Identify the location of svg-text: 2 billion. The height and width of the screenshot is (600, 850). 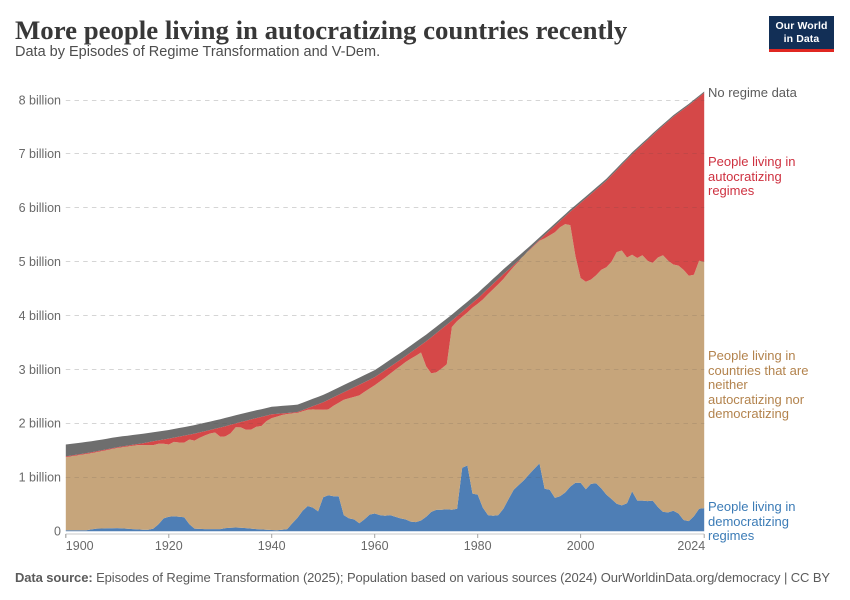
(40, 424).